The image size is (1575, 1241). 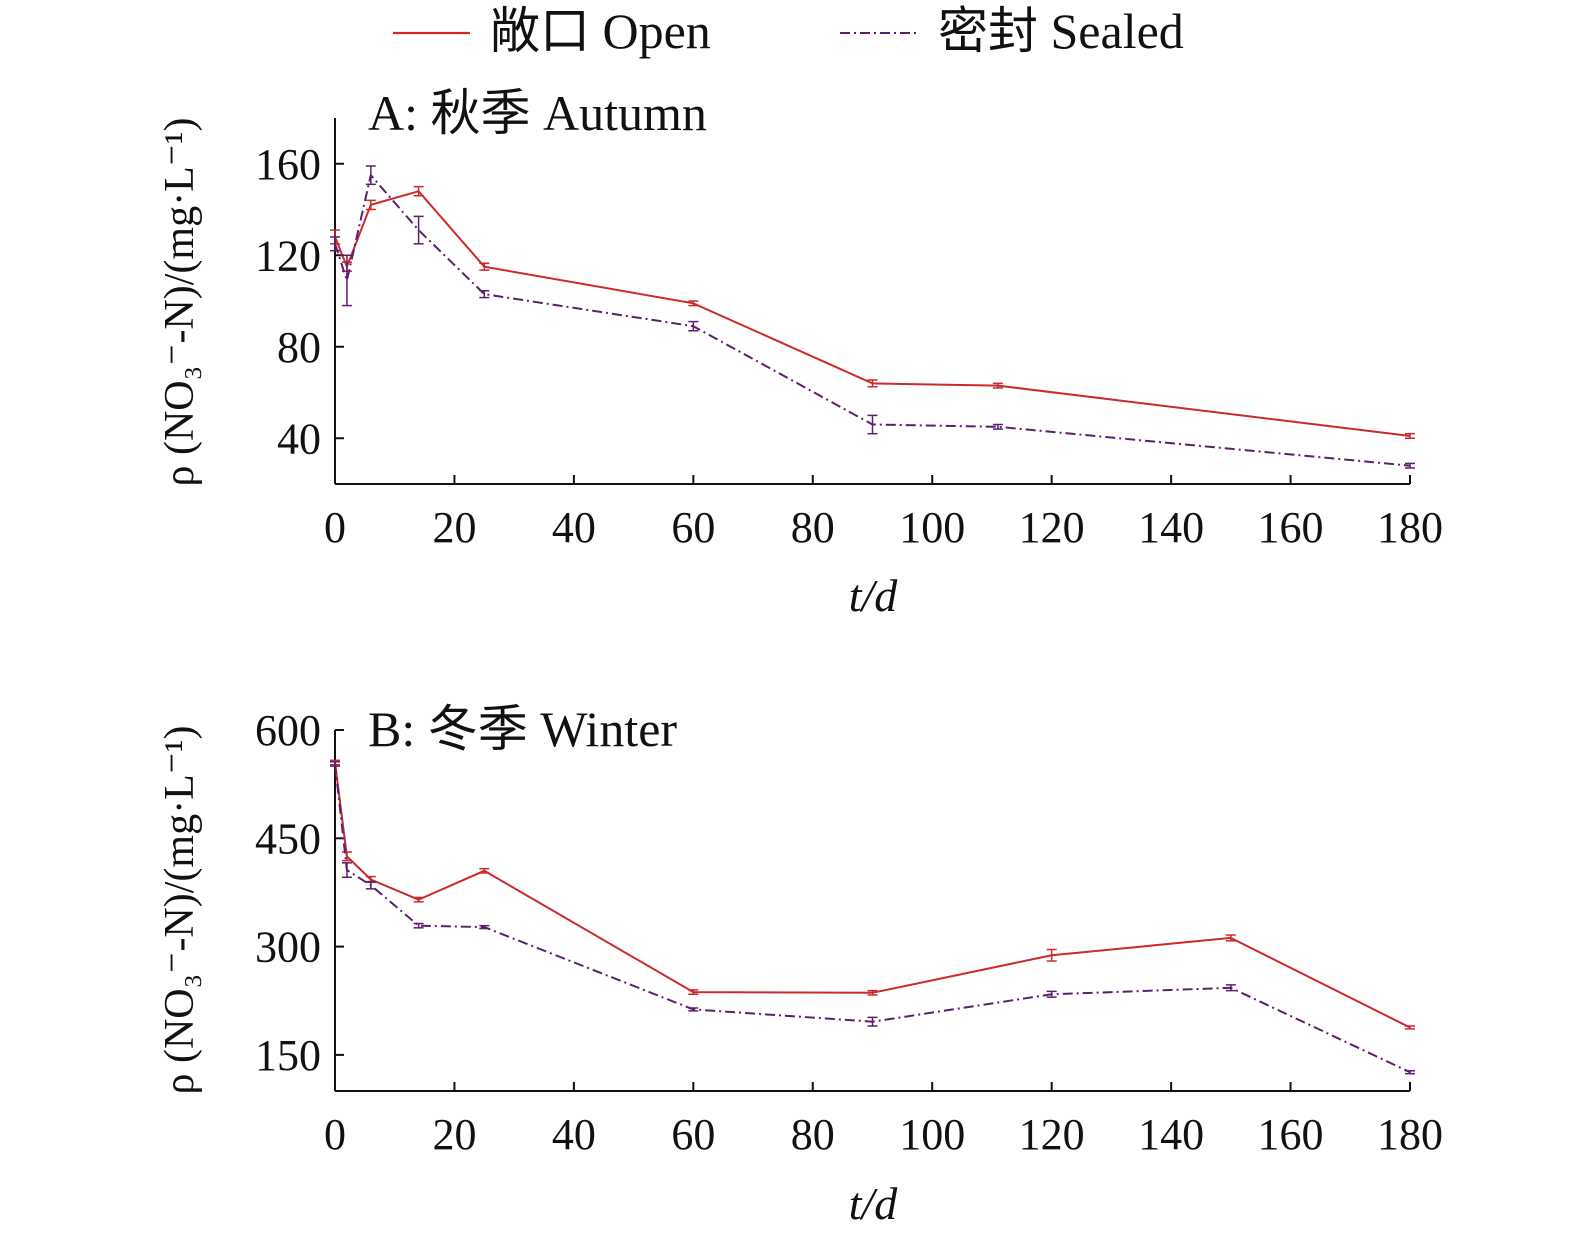 I want to click on legend-sealed-label: 密封 Sealed, so click(x=1061, y=31).